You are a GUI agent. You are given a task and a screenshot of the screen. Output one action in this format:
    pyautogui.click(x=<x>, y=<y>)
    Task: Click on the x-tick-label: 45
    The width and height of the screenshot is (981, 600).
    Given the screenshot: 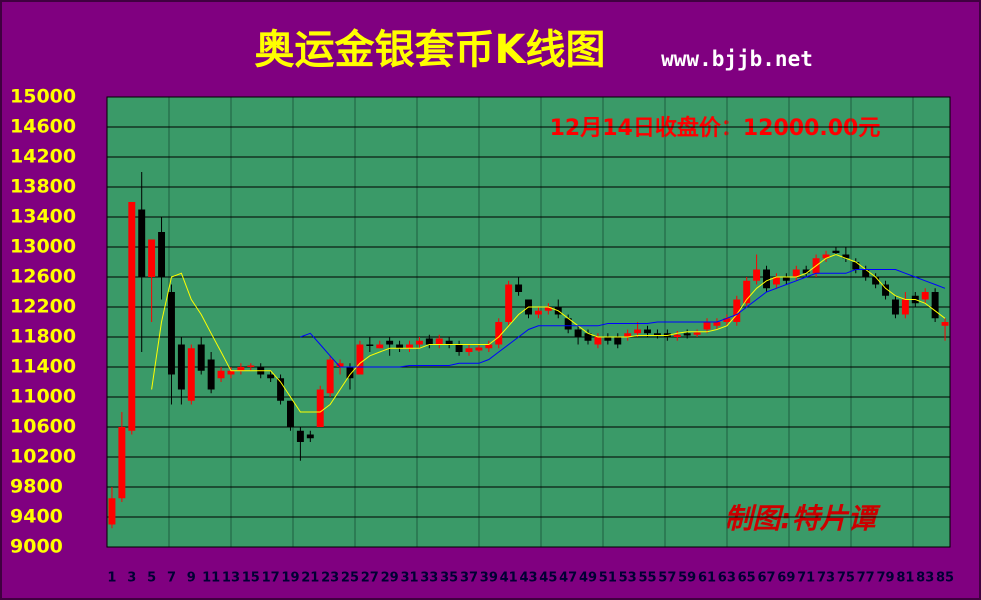 What is the action you would take?
    pyautogui.click(x=548, y=578)
    